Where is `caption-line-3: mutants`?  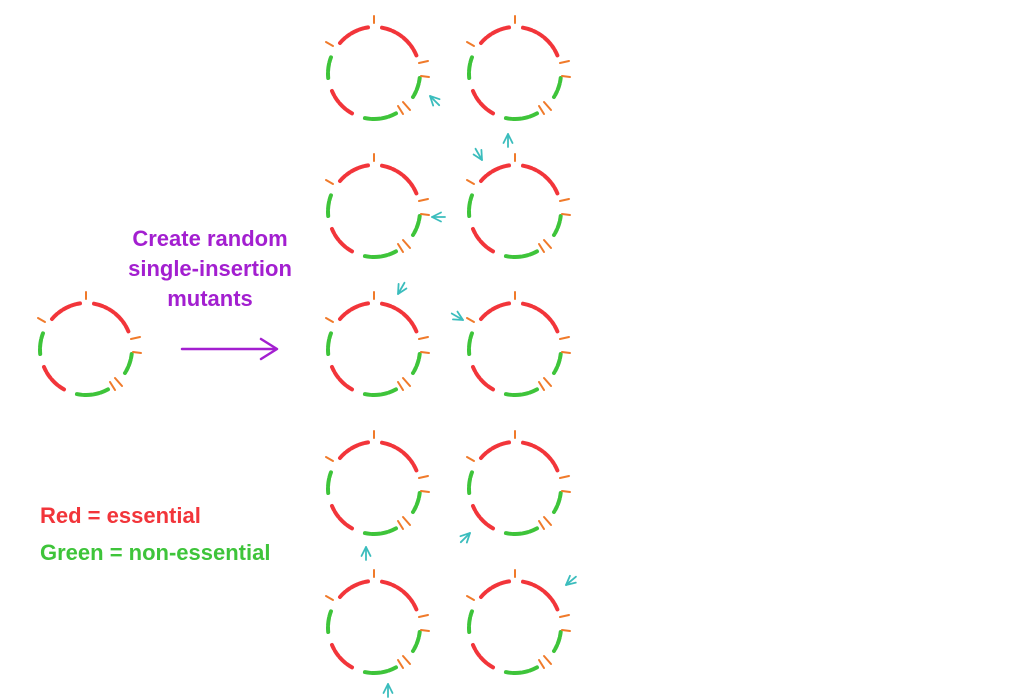
caption-line-3: mutants is located at coordinates (210, 298).